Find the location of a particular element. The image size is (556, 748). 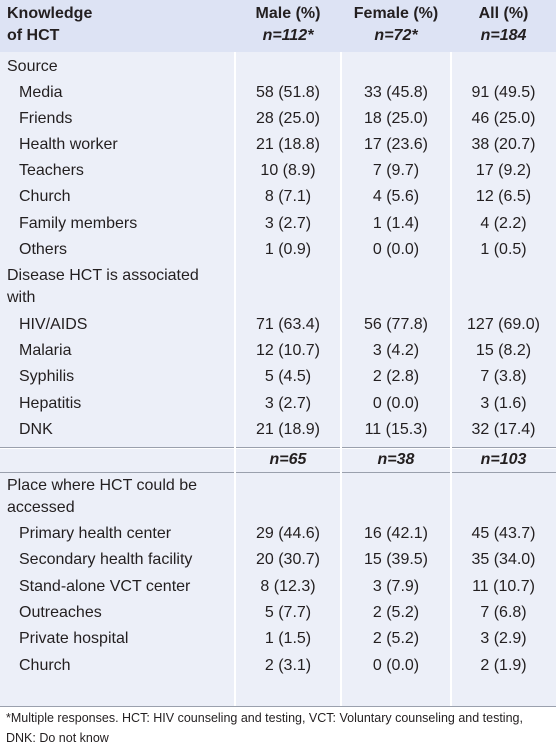

header-male-n: n=112* is located at coordinates (288, 35).